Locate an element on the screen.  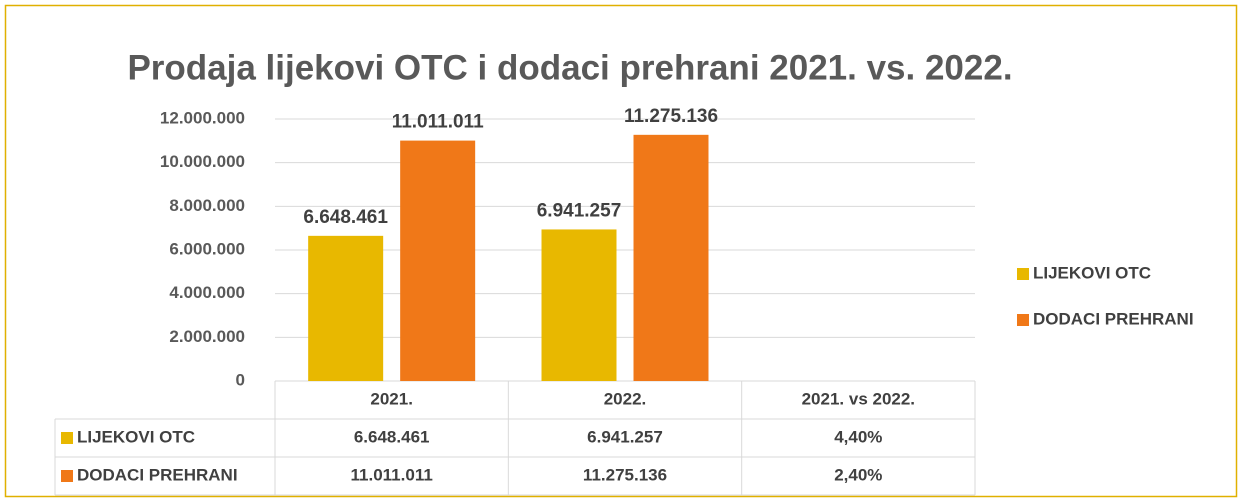
y-tick-label: 4.000.000 is located at coordinates (207, 292).